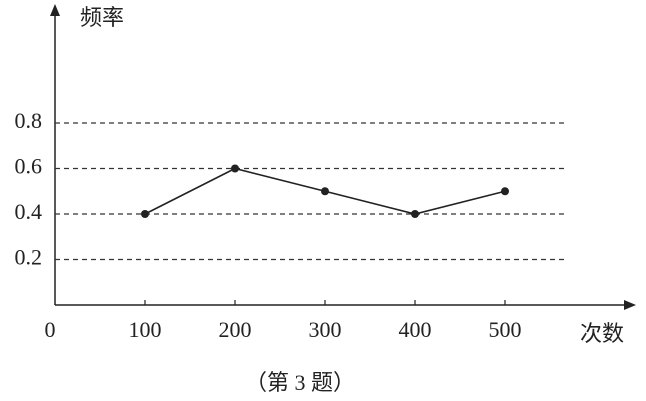 The height and width of the screenshot is (401, 646). I want to click on y-tick-label: 0.4, so click(29, 211).